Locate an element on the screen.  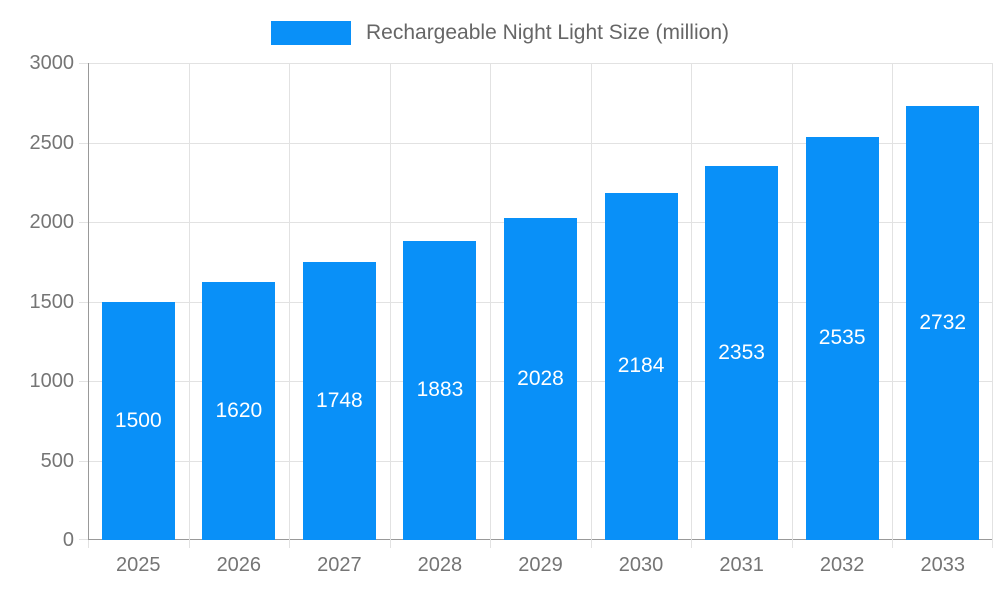
x-axis-category-label: 2032 is located at coordinates (842, 565).